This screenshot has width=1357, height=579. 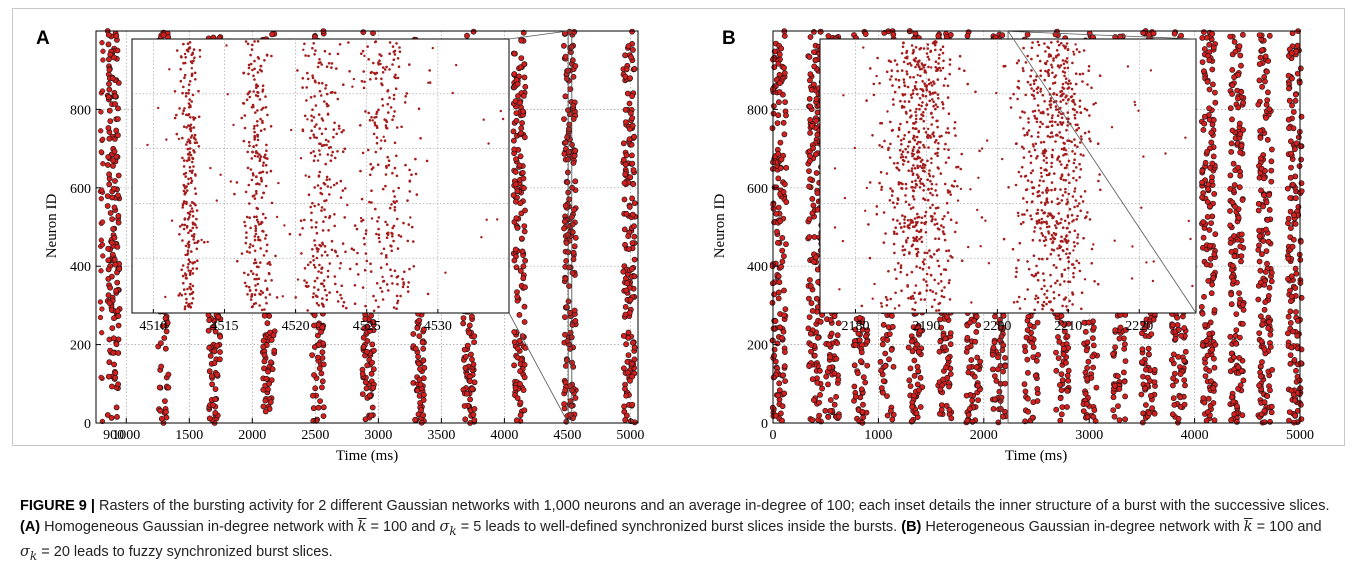 What do you see at coordinates (189, 435) in the screenshot?
I see `panel-a-xtick-label: 1500` at bounding box center [189, 435].